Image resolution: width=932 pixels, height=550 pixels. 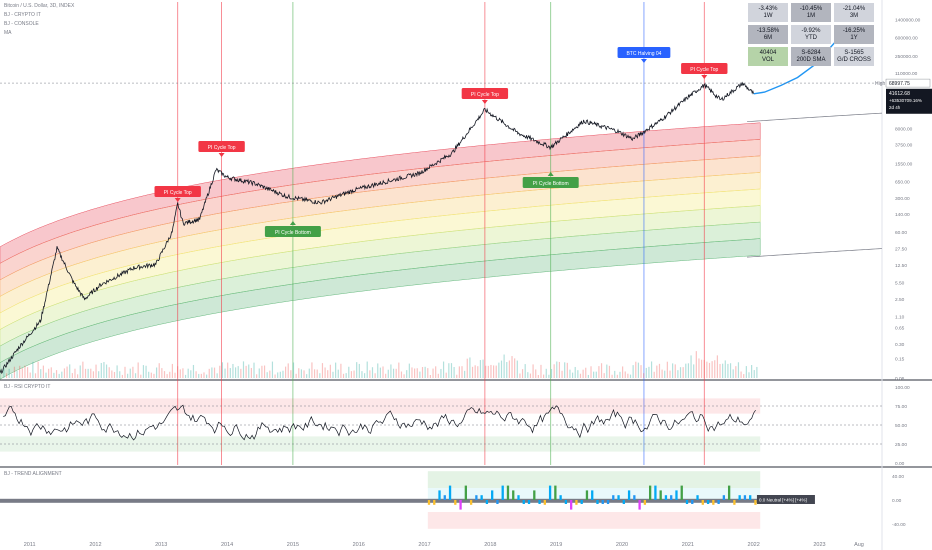 I want to click on x-tick-label: 2017, so click(x=424, y=545).